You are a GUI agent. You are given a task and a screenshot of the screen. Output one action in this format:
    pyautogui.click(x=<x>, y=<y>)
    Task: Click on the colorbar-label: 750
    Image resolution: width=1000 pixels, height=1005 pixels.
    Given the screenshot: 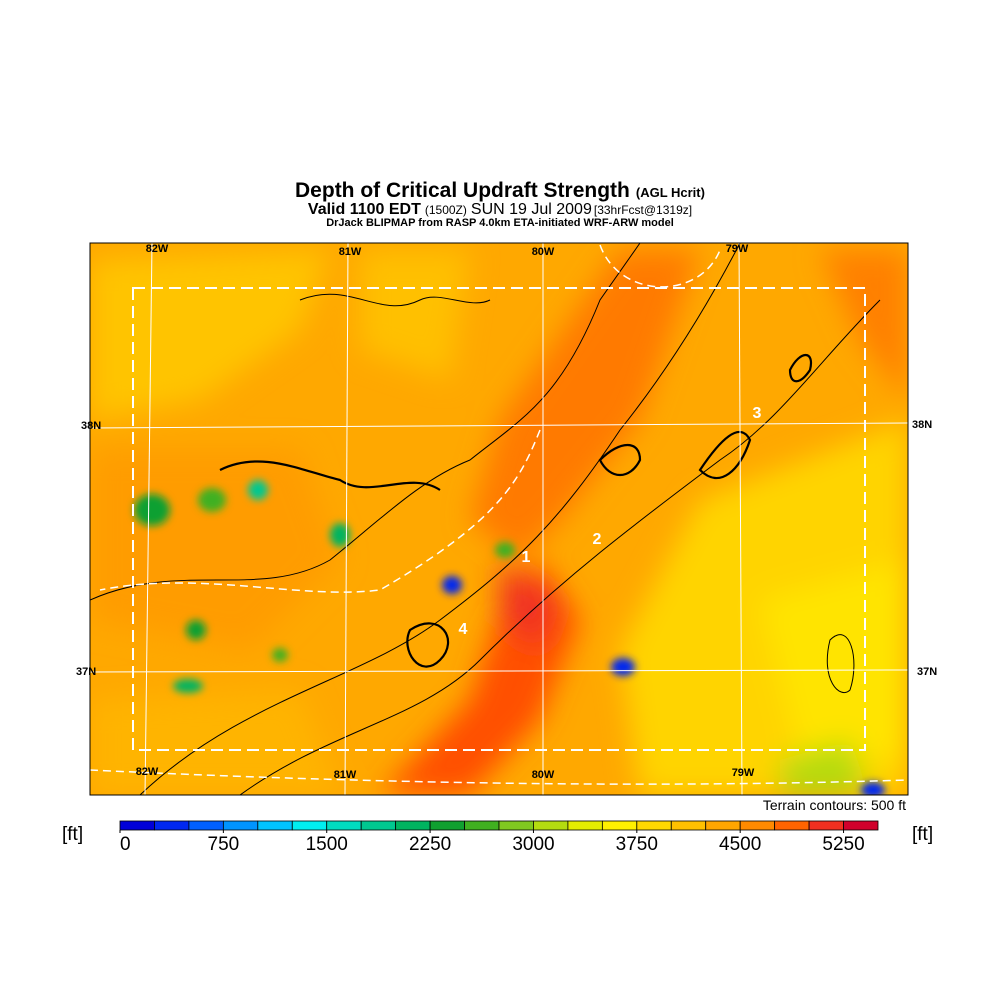 What is the action you would take?
    pyautogui.click(x=224, y=844)
    